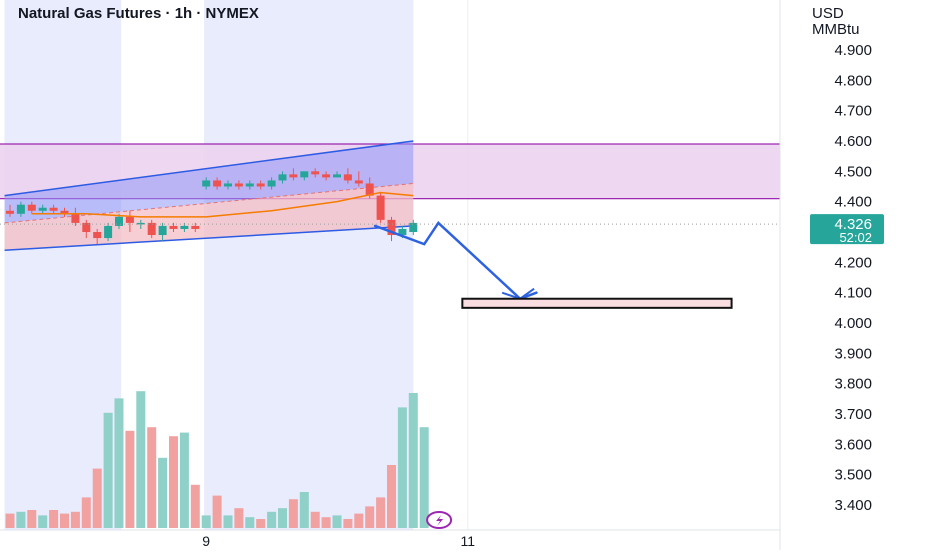 The width and height of the screenshot is (932, 555). I want to click on channel-upper-line, so click(209, 168).